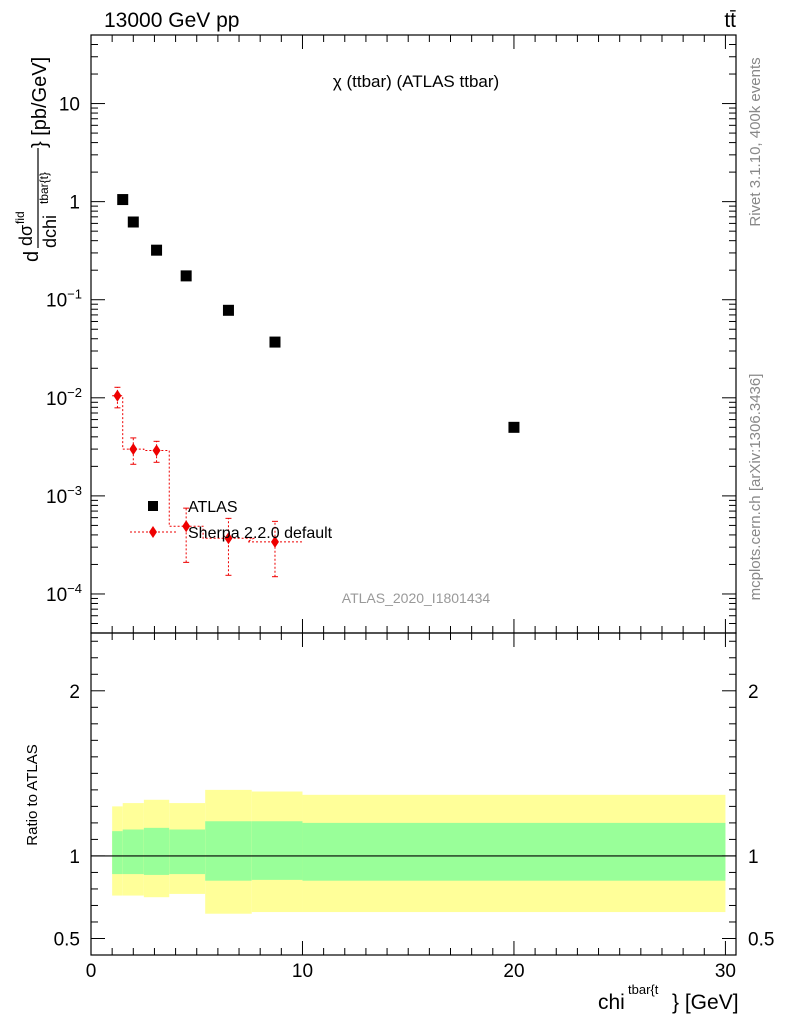 This screenshot has width=786, height=1024. I want to click on legend-atlas-label: ATLAS, so click(213, 507).